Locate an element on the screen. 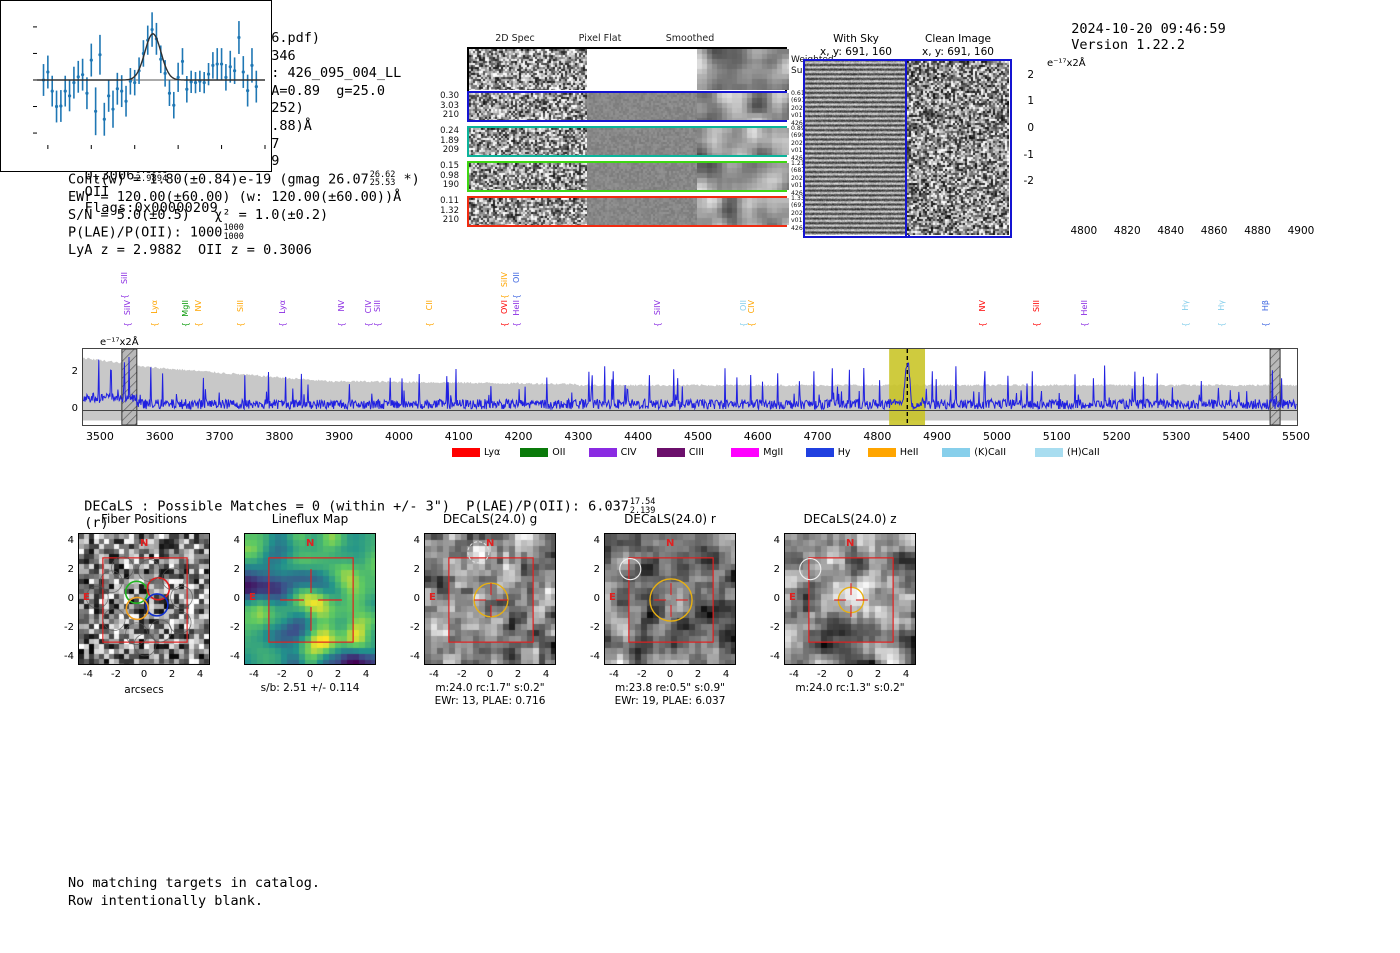  fiber-right-label-3-line-0: 1.33" is located at coordinates (799, 198).